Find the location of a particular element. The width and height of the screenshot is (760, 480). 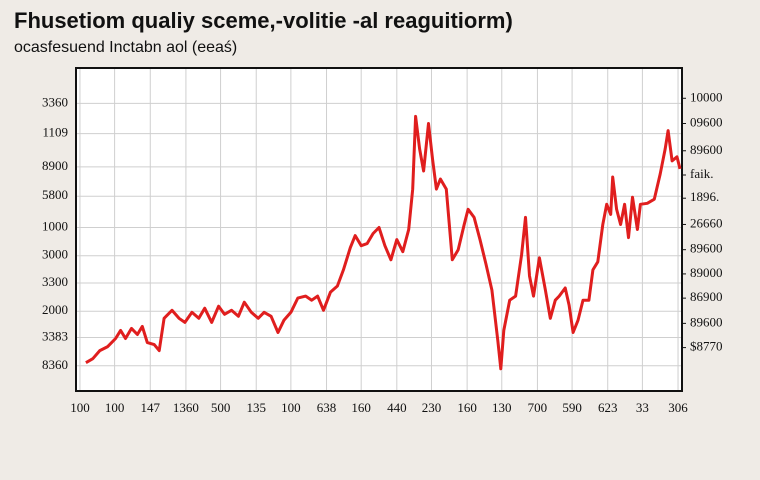

x-tick-label: 700 is located at coordinates (538, 407).